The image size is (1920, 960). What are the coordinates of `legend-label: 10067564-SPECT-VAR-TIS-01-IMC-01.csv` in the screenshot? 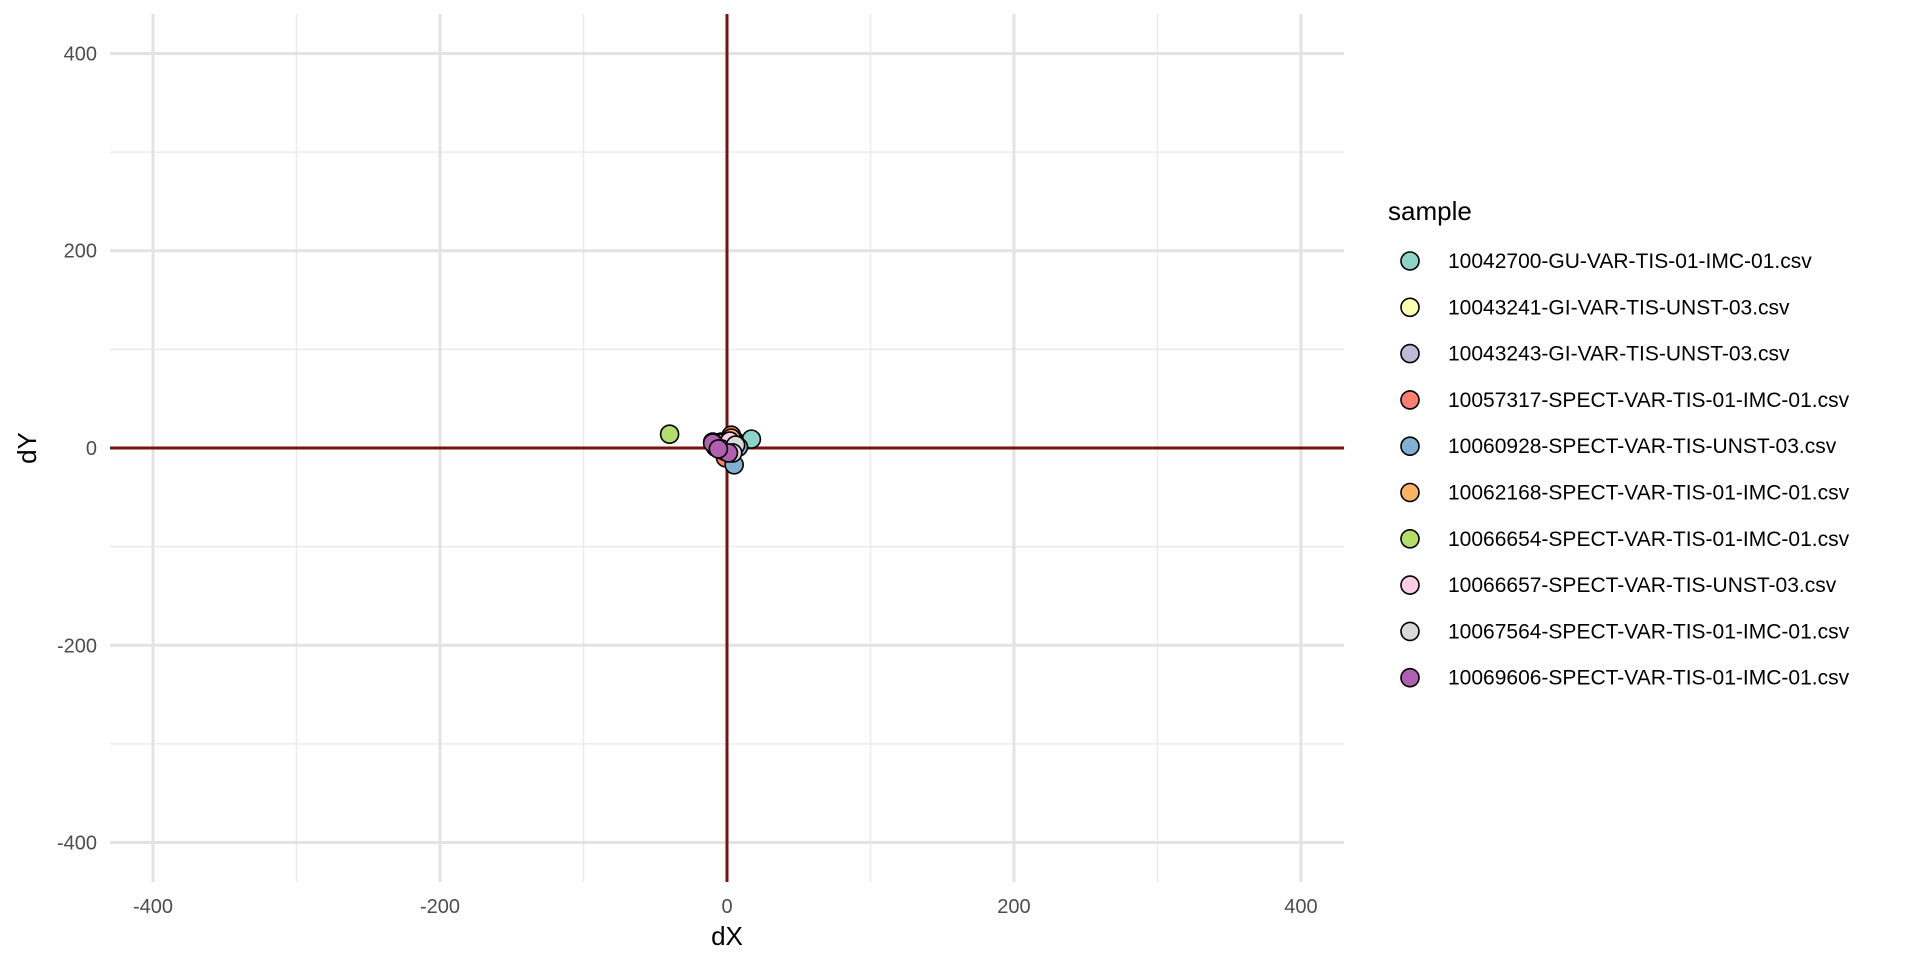 It's located at (1649, 631).